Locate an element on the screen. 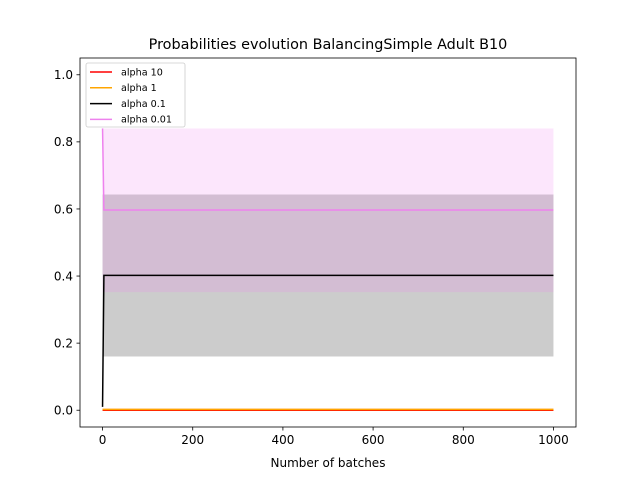 This screenshot has width=640, height=480. legend-label: alpha 0.01 is located at coordinates (146, 120).